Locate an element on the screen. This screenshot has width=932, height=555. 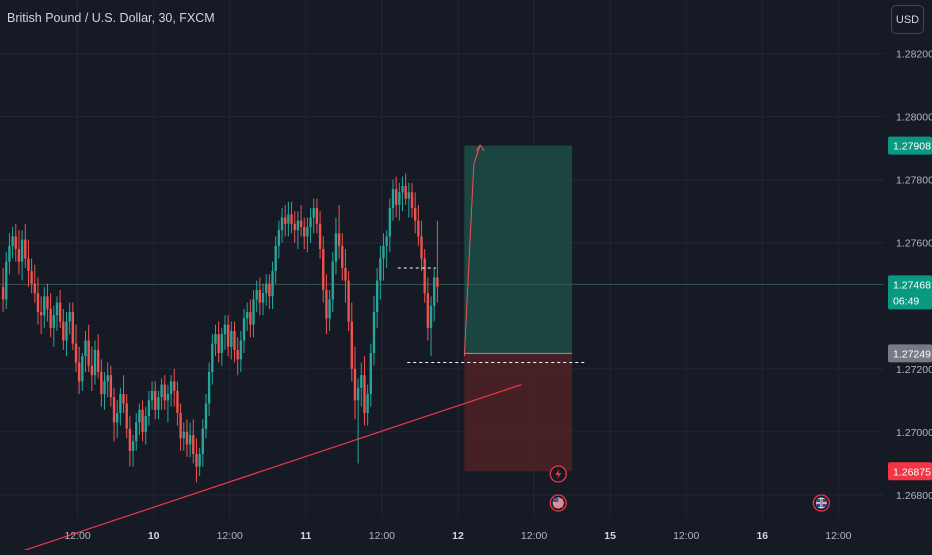
currency-button: USD is located at coordinates (907, 19).